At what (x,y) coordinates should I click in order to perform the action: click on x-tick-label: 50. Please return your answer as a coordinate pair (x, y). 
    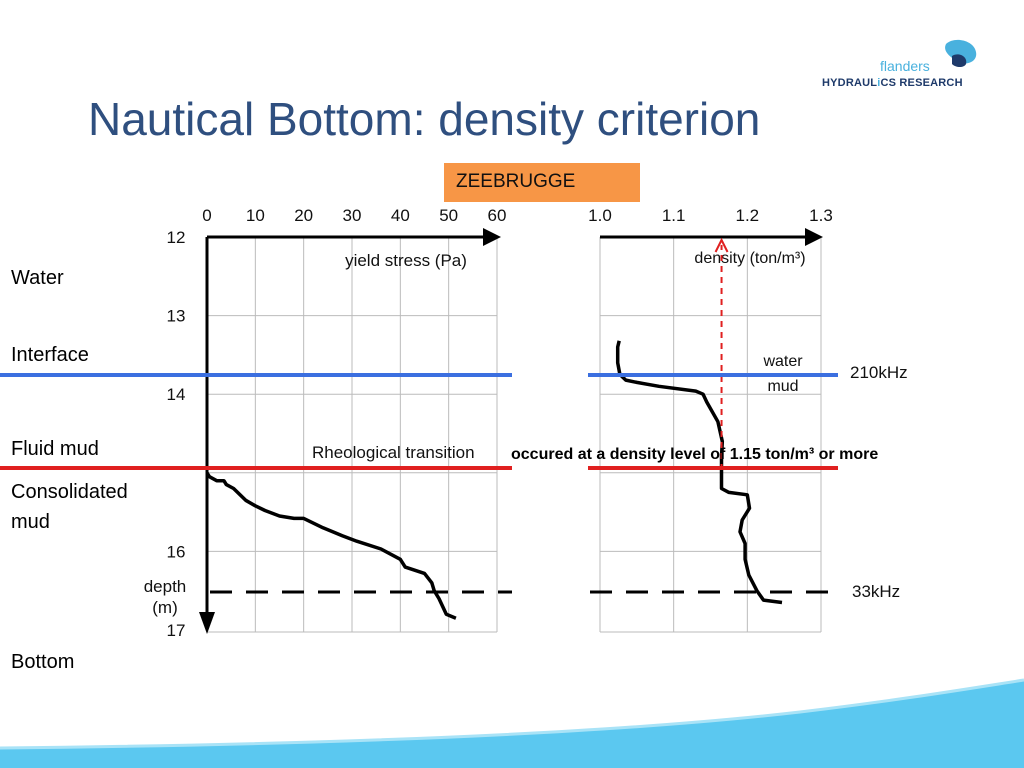
    Looking at the image, I should click on (448, 215).